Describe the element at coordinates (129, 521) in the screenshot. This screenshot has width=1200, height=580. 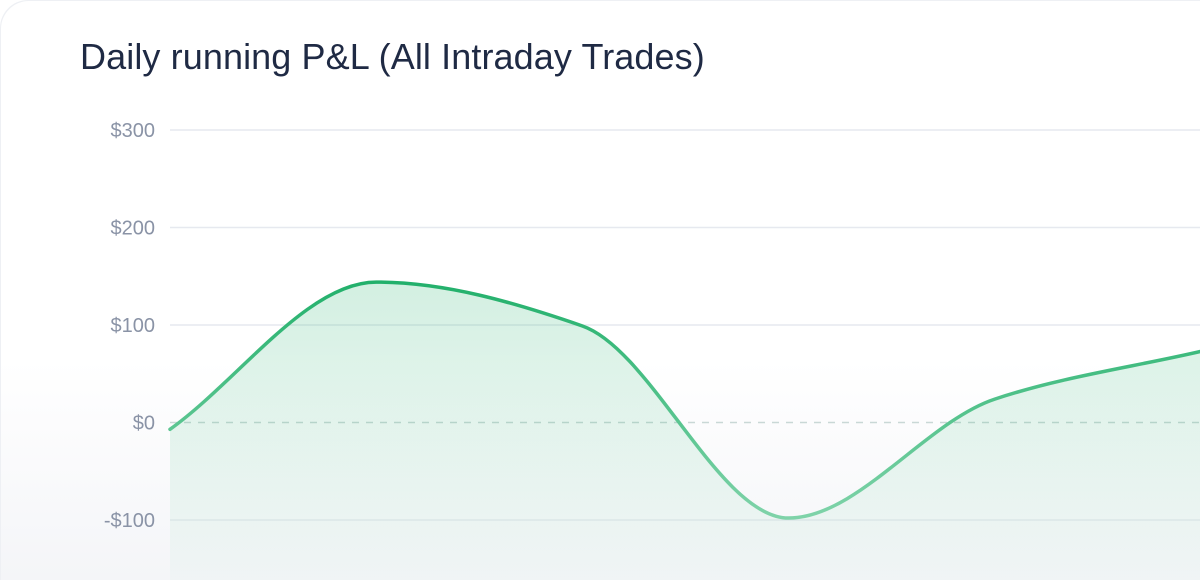
I see `y-tick-label: -$100` at that location.